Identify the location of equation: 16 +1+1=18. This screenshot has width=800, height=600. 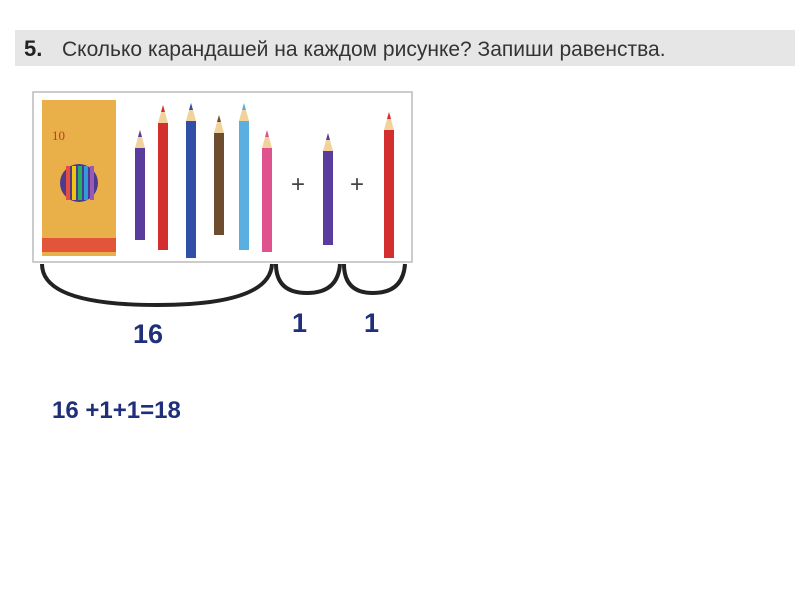
(116, 410).